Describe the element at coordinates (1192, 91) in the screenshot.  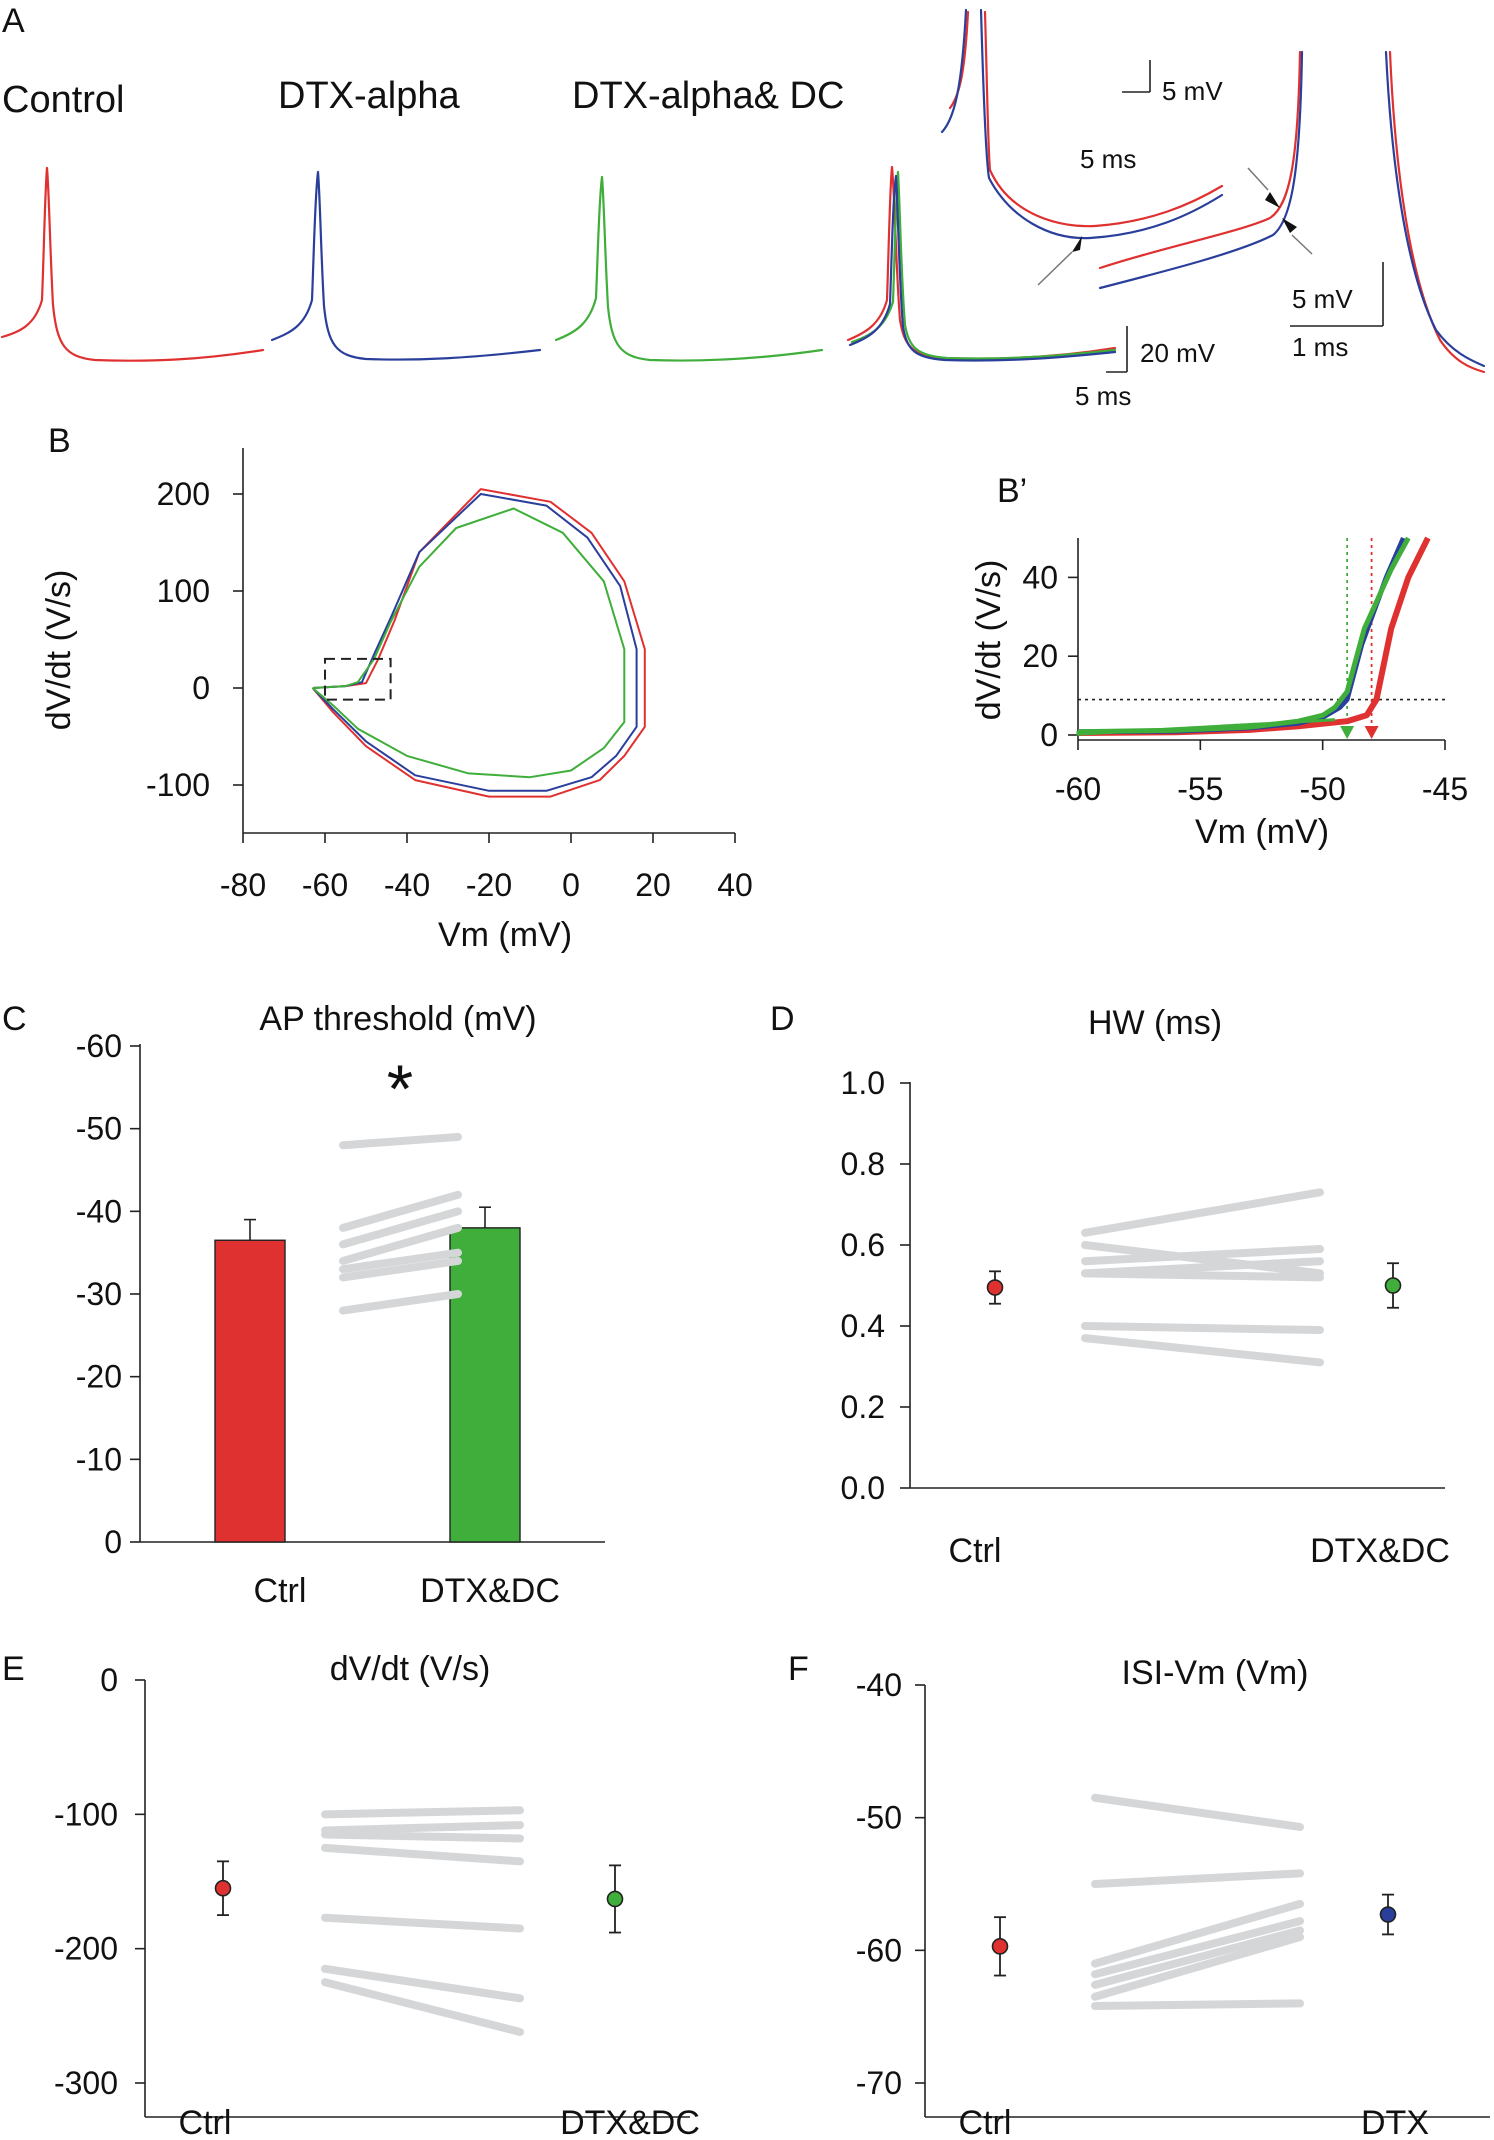
I see `scalebar-inset1-v: 5 mV` at that location.